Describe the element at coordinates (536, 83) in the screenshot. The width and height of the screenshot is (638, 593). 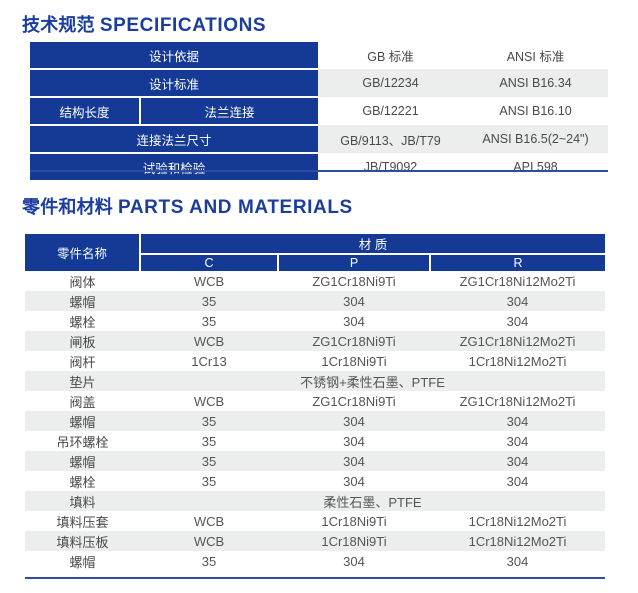
I see `spec-value-ansi: ANSI B16.34` at that location.